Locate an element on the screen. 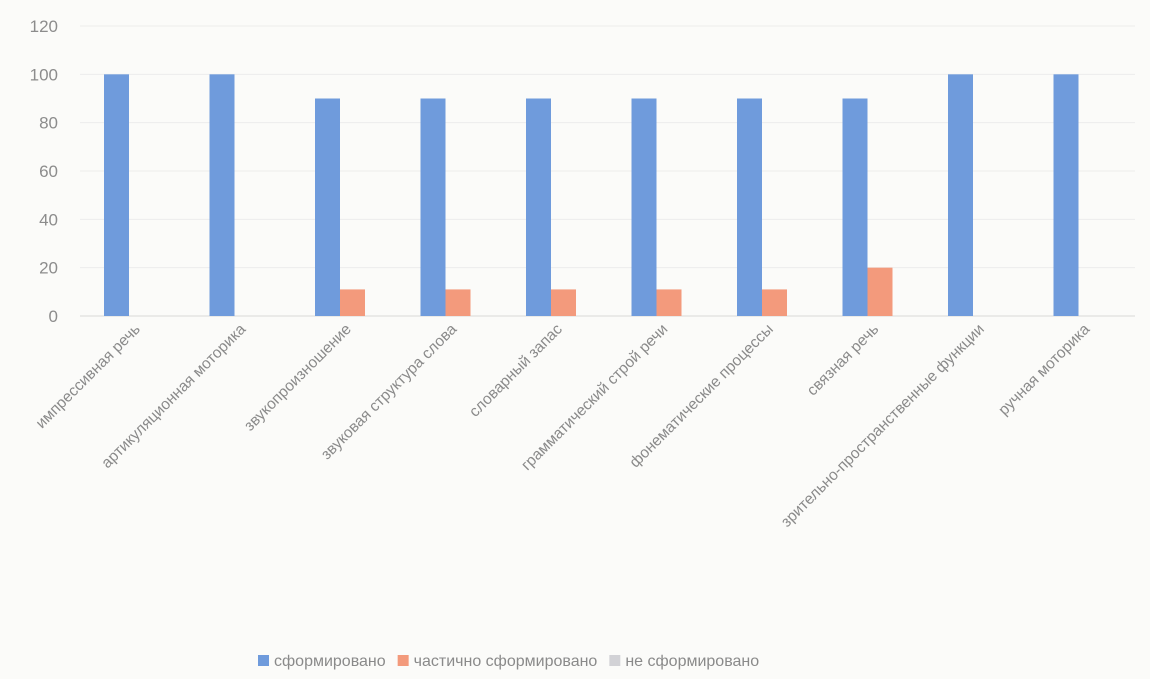 This screenshot has height=679, width=1150. legend-label: частично сформировано is located at coordinates (506, 661).